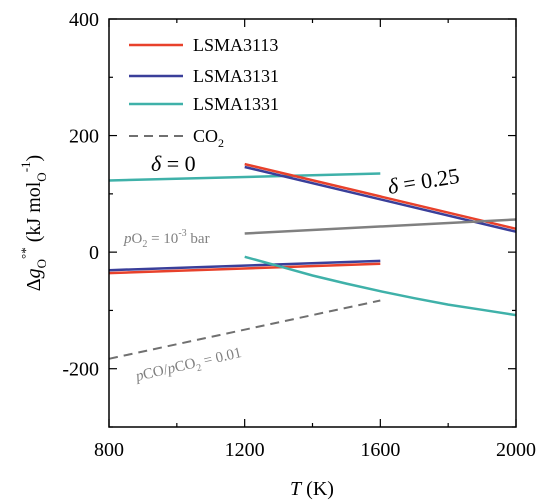 The image size is (542, 502). I want to click on annotation-pco: pCO/pCO2 = 0.01, so click(188, 366).